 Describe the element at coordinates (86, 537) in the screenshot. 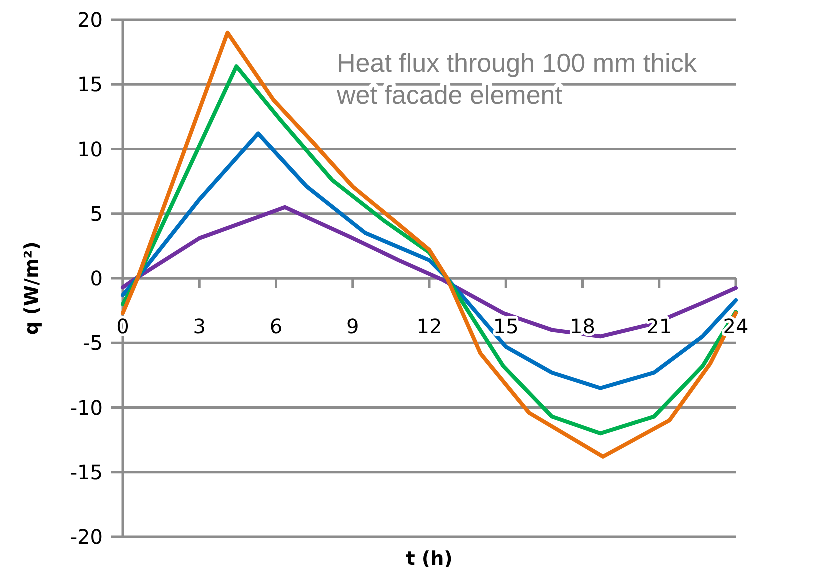

I see `y-tick-label: -20` at that location.